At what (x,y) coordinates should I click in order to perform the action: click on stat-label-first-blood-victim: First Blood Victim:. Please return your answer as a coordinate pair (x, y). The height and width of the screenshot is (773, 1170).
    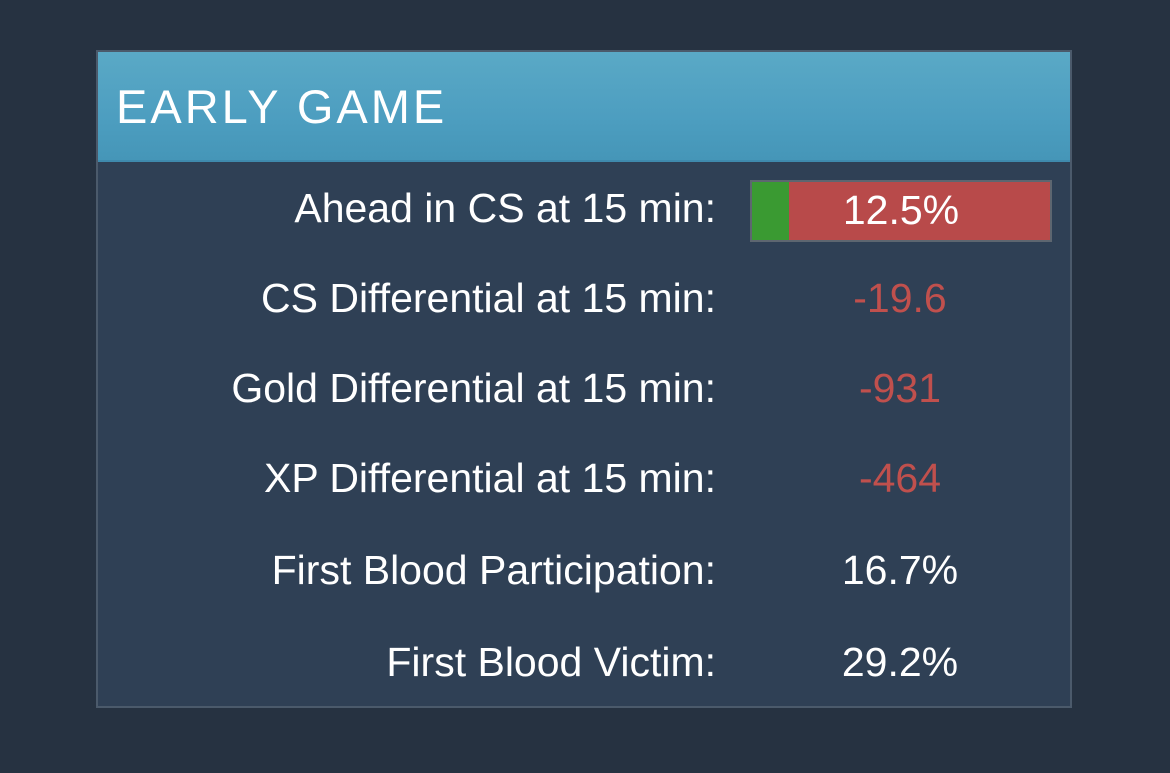
    Looking at the image, I should click on (551, 662).